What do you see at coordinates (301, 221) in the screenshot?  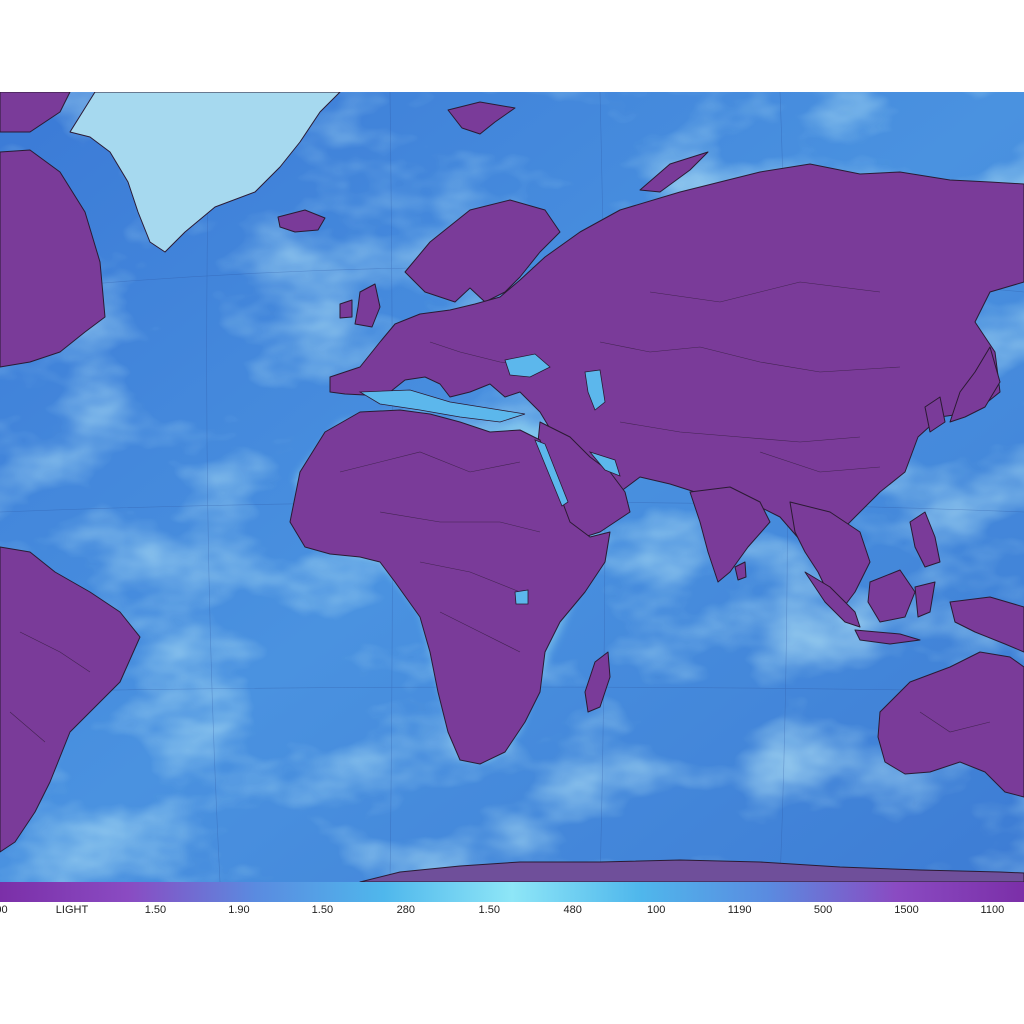 I see `iceland` at bounding box center [301, 221].